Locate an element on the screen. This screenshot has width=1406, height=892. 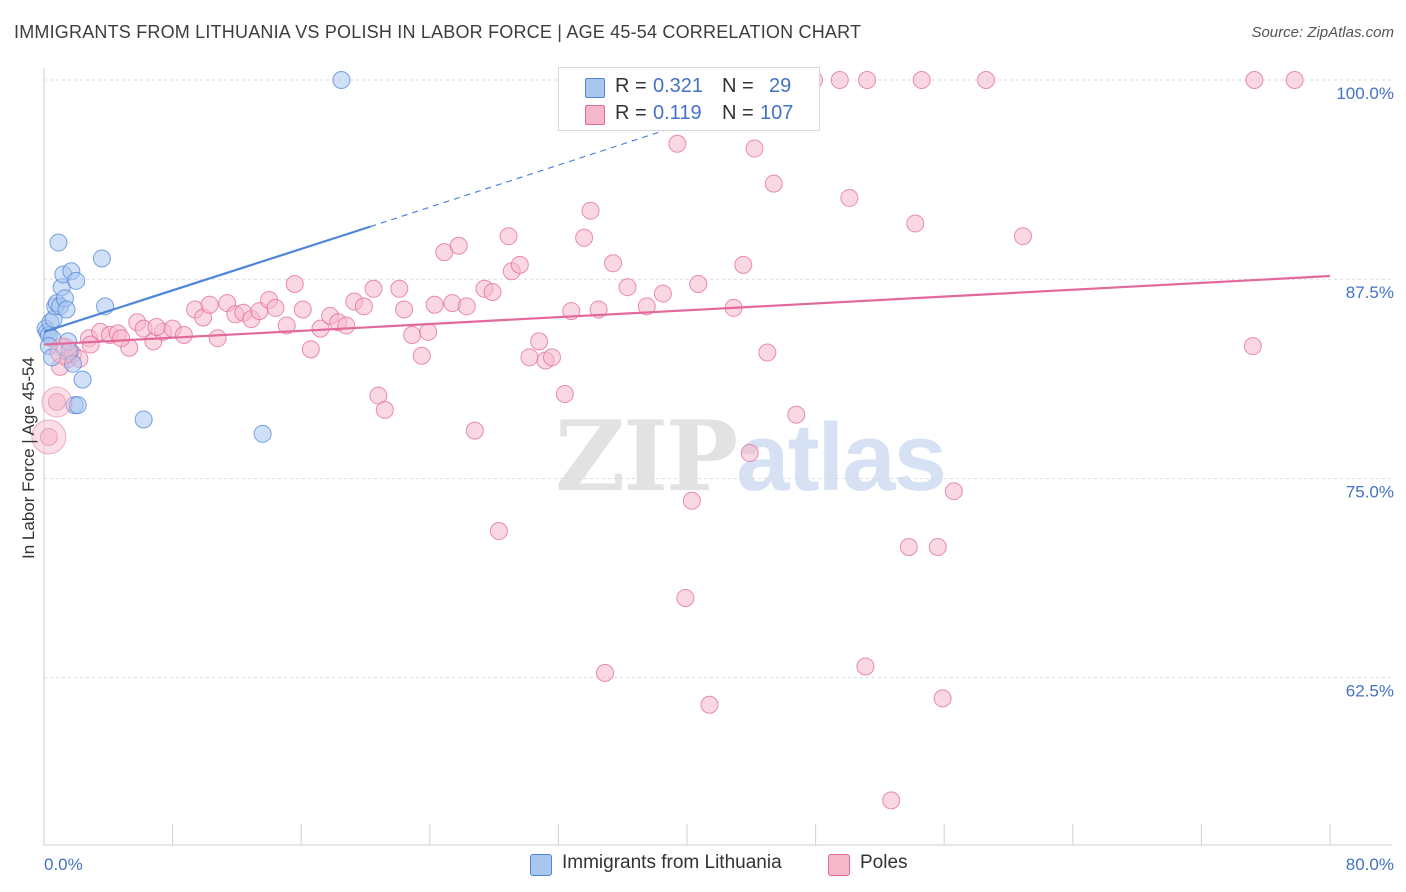
chart-source: Source: ZipAtlas.com is located at coordinates (1322, 32).